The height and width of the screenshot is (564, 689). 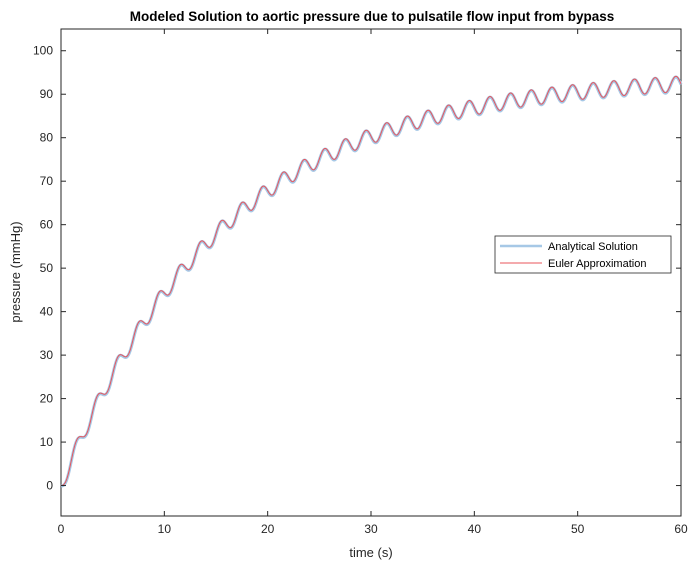 What do you see at coordinates (165, 529) in the screenshot?
I see `x-tick-label: 10` at bounding box center [165, 529].